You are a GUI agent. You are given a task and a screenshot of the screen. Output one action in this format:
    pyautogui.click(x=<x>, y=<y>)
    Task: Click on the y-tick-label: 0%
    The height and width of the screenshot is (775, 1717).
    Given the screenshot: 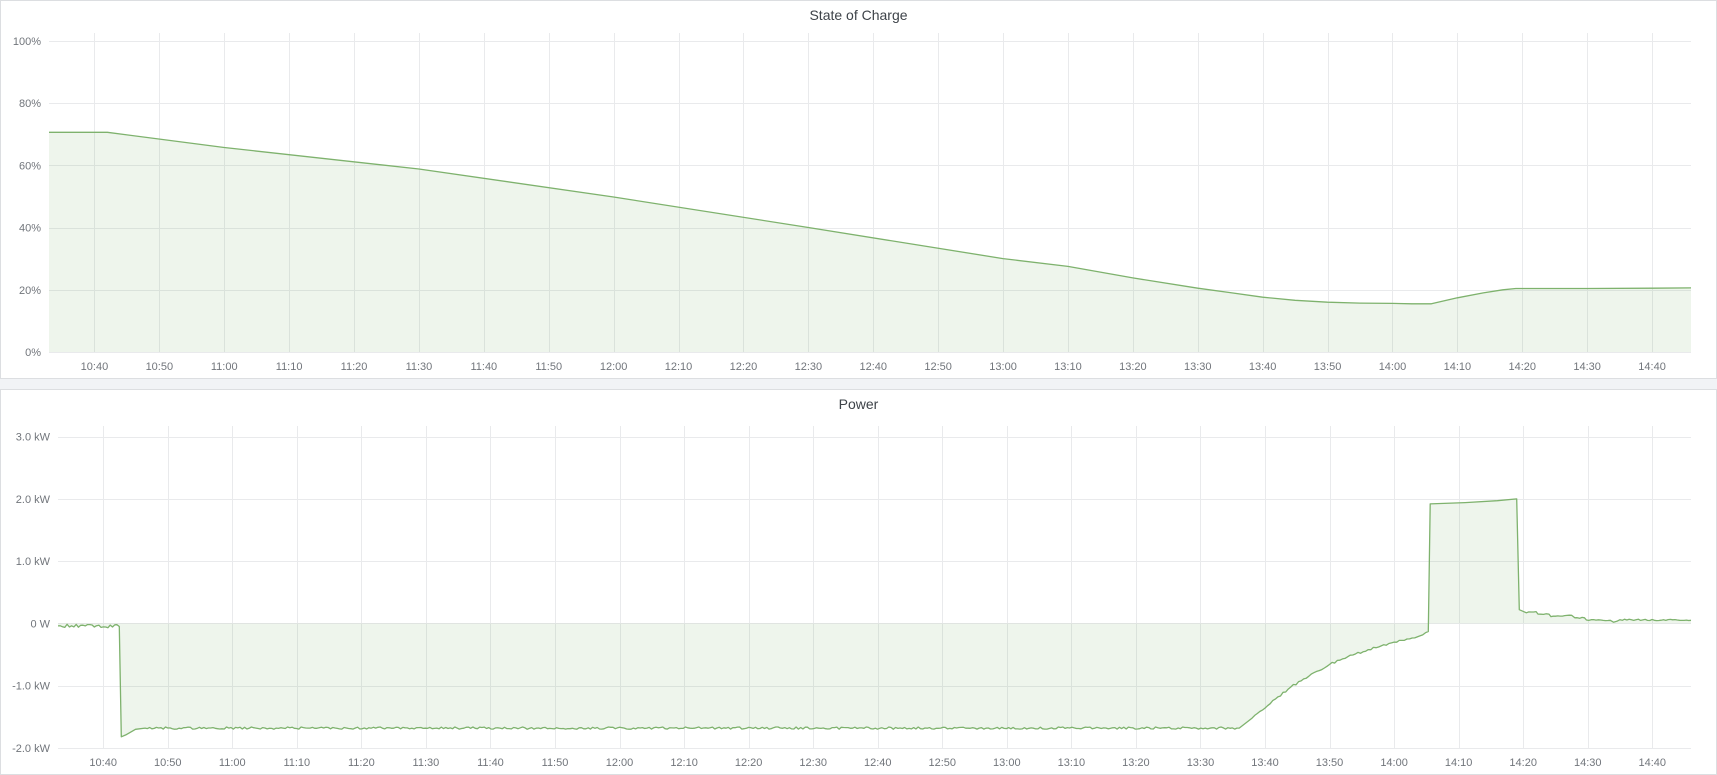 What is the action you would take?
    pyautogui.click(x=33, y=353)
    